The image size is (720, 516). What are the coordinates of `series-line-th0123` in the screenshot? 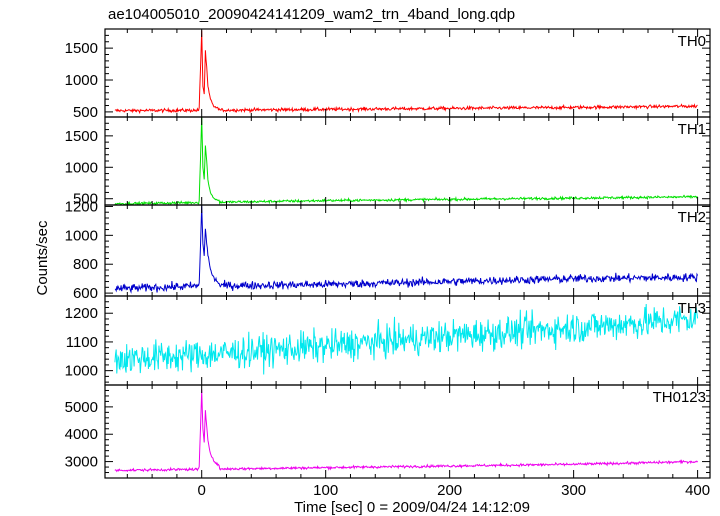 It's located at (406, 431).